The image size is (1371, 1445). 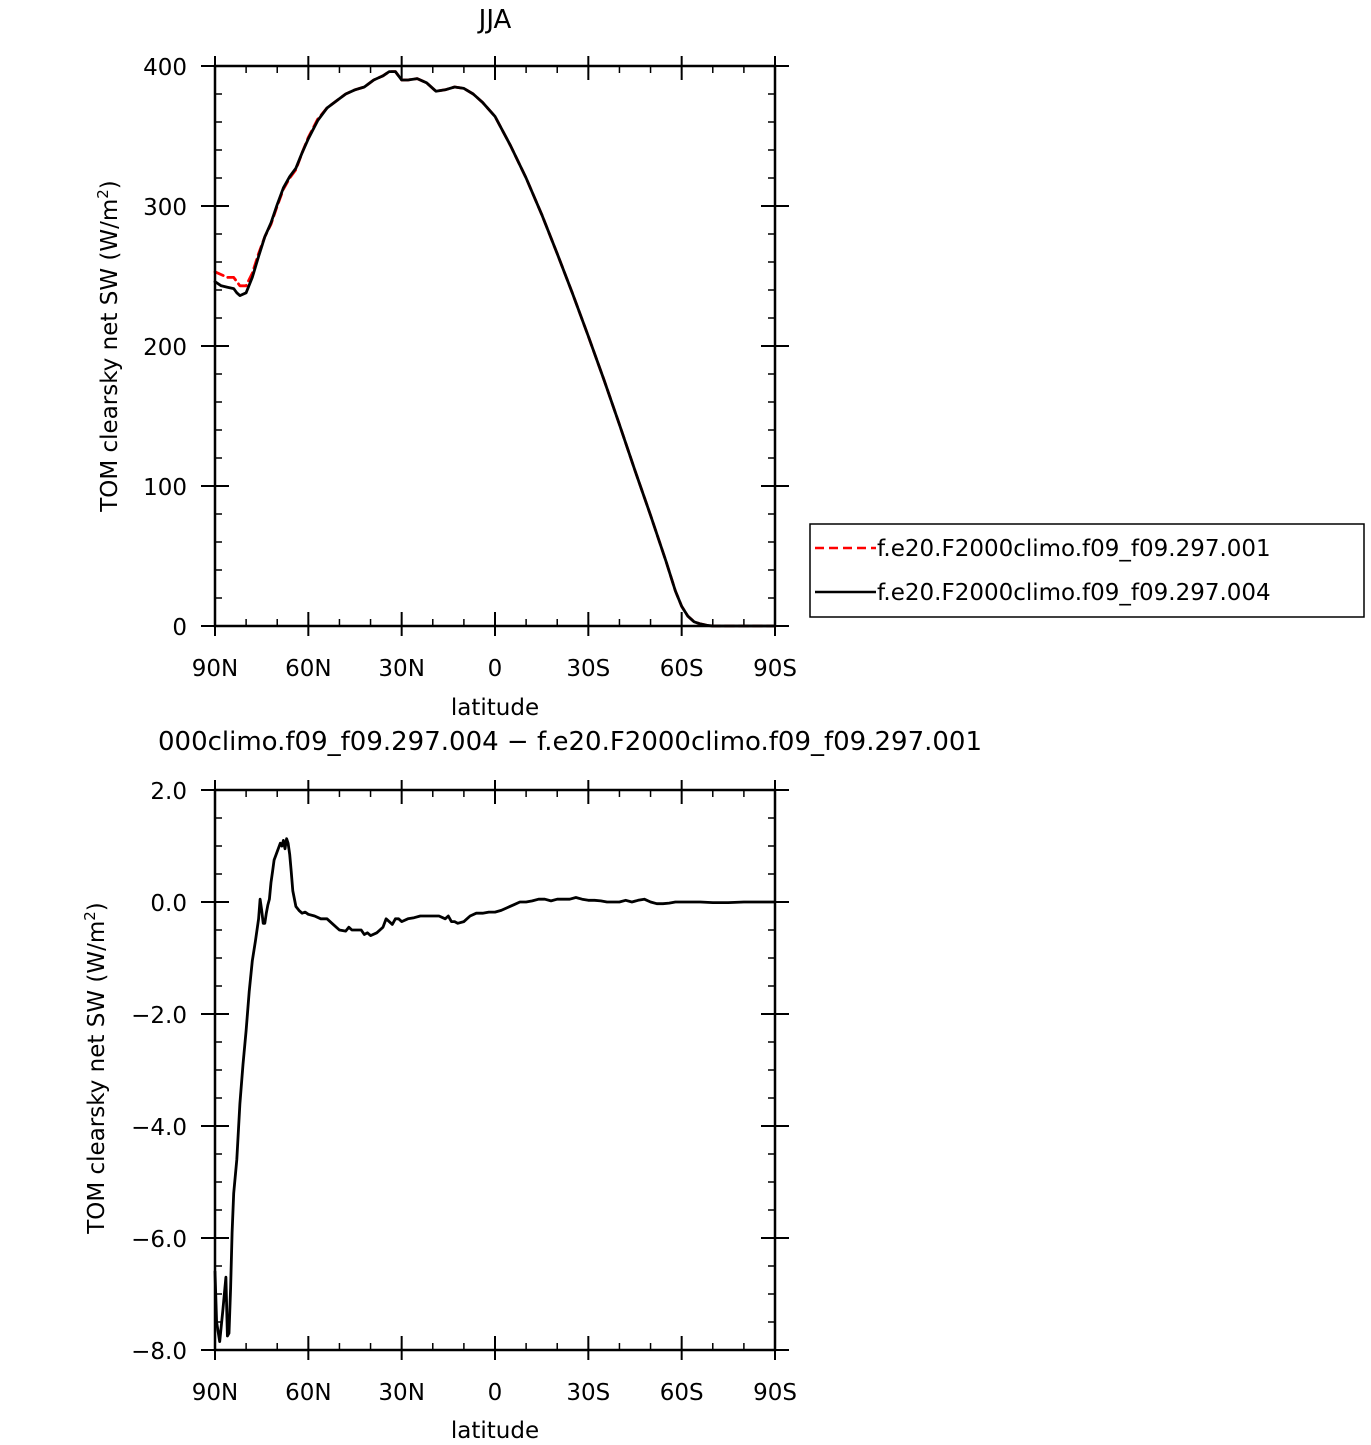 I want to click on top-chart-title: JJA, so click(x=494, y=20).